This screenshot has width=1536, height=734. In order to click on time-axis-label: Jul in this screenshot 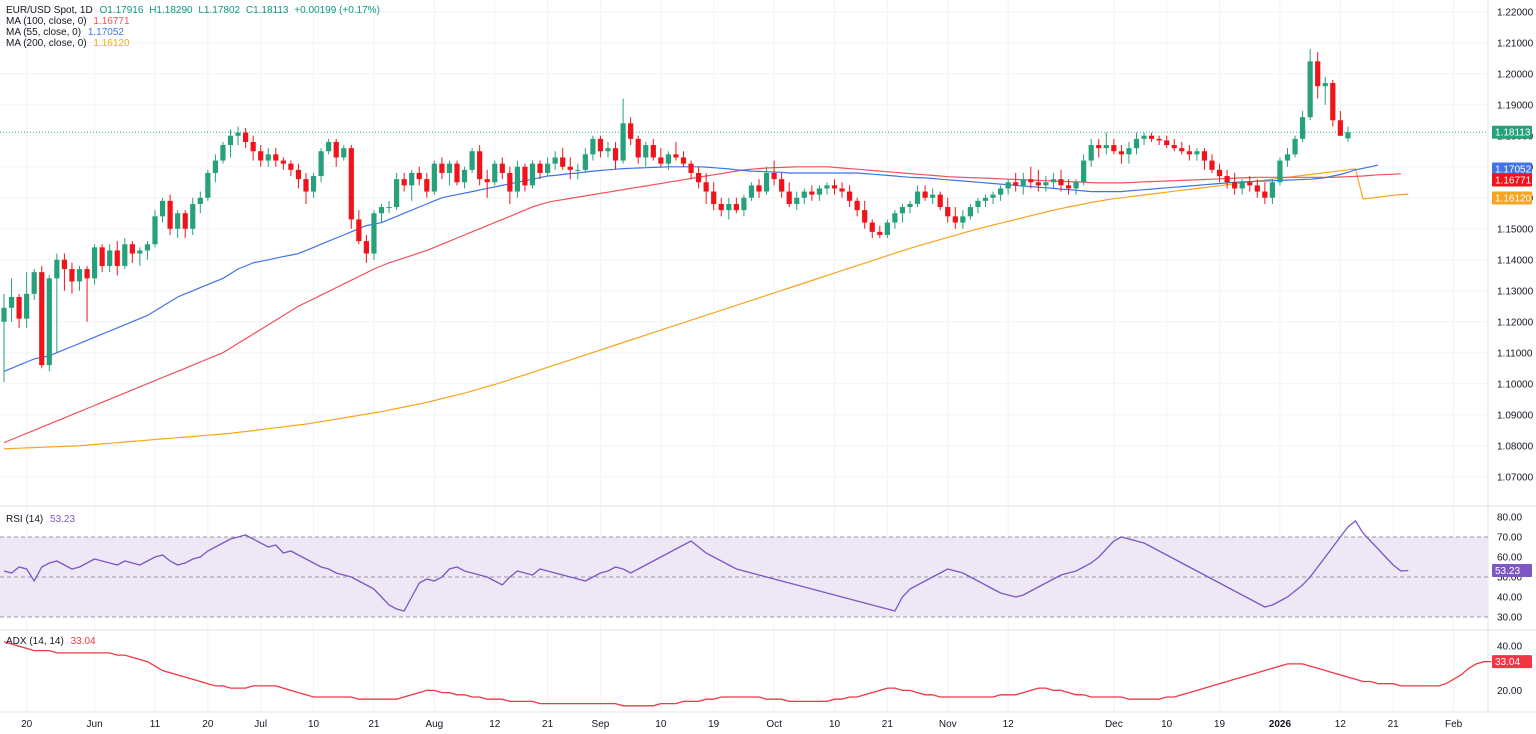, I will do `click(260, 724)`.